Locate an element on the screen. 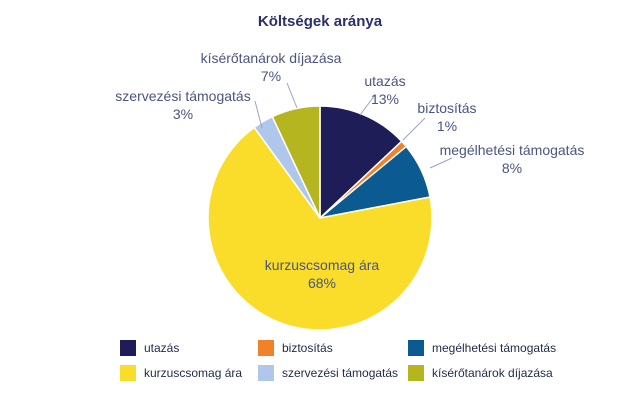  slice-value-kiserotanarok-dijazasa: 7% is located at coordinates (271, 76).